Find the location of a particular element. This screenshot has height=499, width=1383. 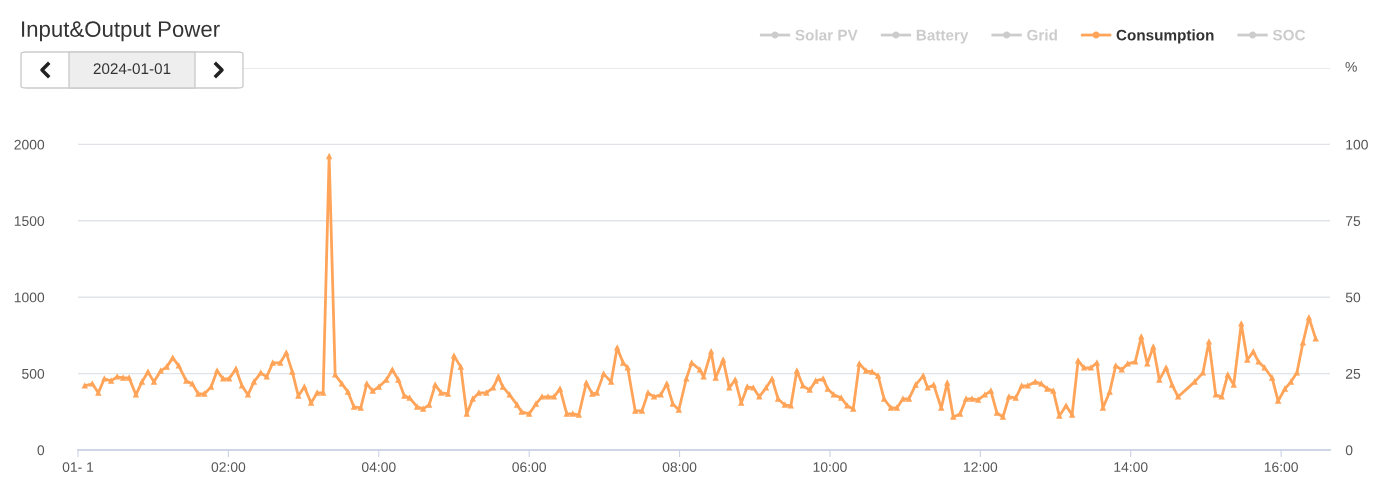

y2-tick-label: 75 is located at coordinates (1353, 221).